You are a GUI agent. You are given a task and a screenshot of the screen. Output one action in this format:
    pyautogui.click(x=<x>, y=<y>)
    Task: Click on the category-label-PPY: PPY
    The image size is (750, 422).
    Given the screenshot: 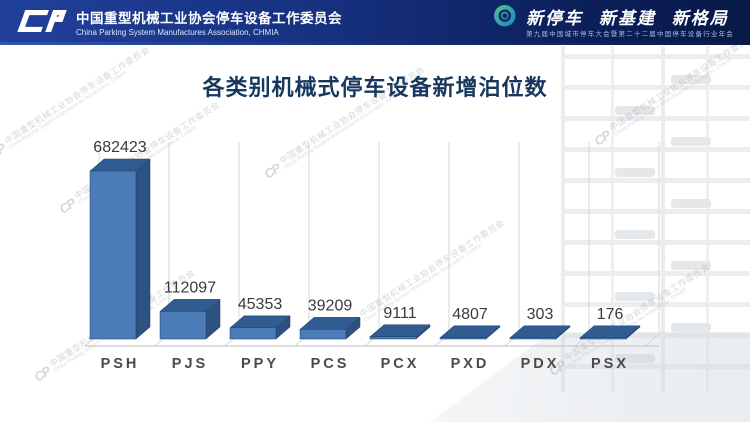 What is the action you would take?
    pyautogui.click(x=260, y=364)
    